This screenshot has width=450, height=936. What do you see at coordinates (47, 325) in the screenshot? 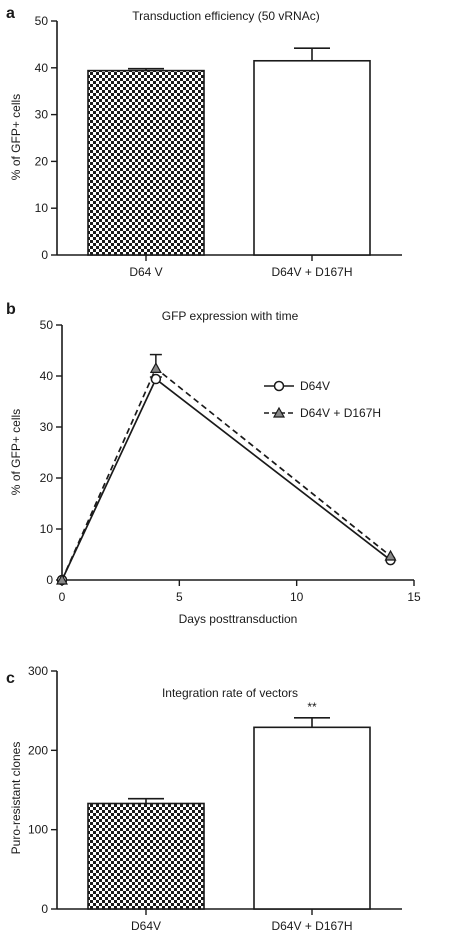
I see `panel-b-y-tick-label: 50` at bounding box center [47, 325].